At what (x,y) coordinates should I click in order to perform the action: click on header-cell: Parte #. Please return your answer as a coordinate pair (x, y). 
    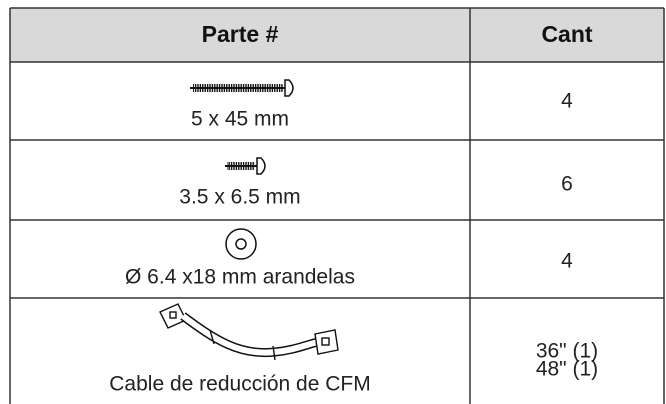
    Looking at the image, I should click on (240, 34).